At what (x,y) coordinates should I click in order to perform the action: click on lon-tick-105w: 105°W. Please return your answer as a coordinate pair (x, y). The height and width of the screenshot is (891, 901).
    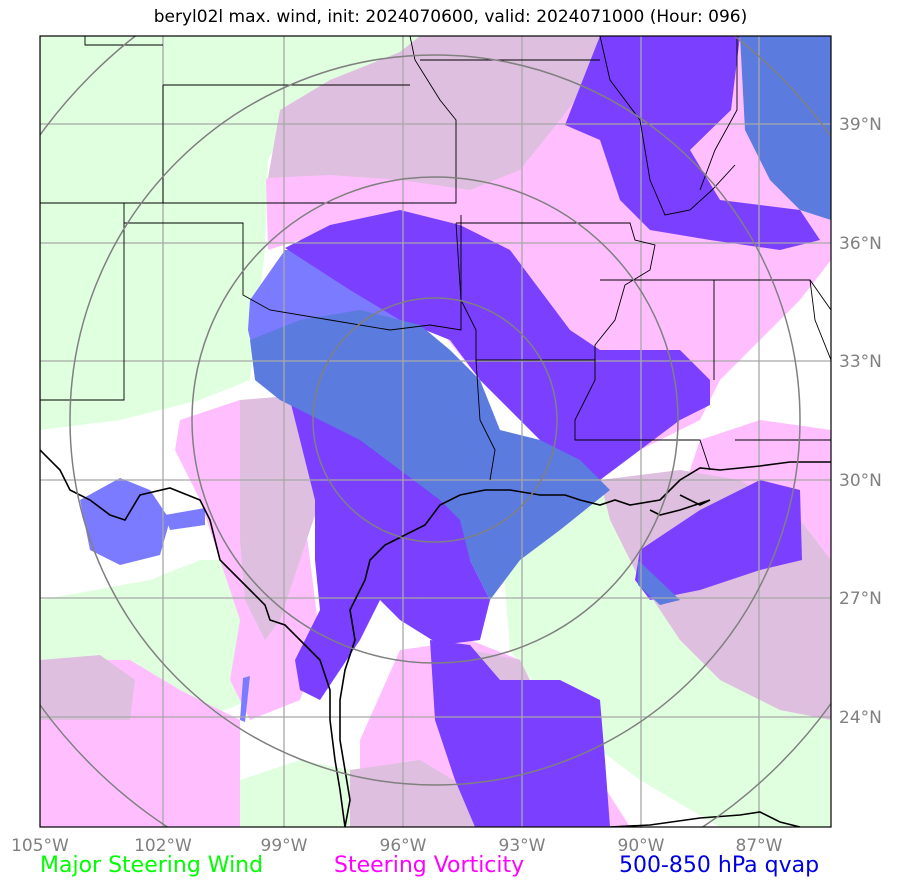
    Looking at the image, I should click on (40, 846).